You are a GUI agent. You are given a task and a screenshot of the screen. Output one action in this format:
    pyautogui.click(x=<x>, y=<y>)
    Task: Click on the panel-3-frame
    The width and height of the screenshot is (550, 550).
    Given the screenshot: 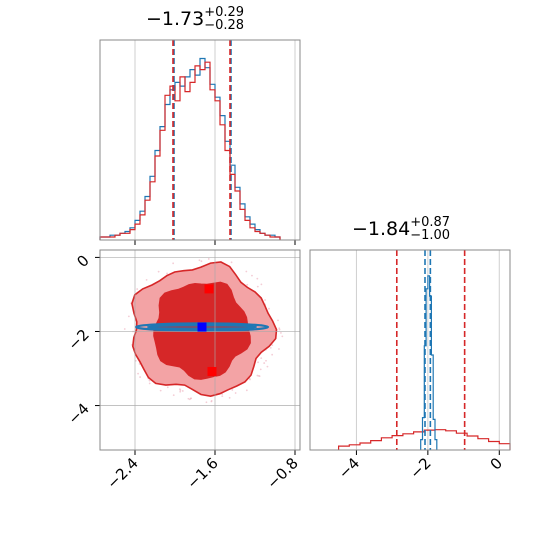 What is the action you would take?
    pyautogui.click(x=410, y=350)
    